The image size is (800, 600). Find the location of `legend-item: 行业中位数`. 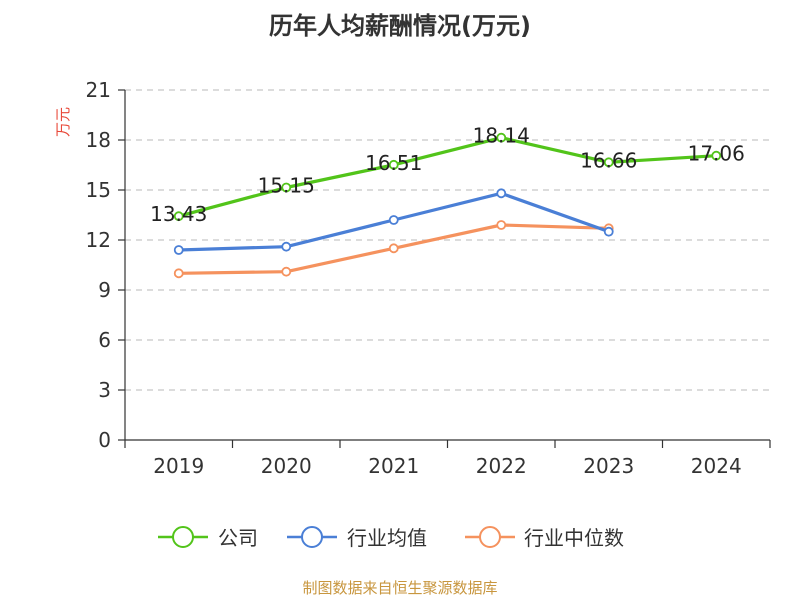

legend-item: 行业中位数 is located at coordinates (544, 538).